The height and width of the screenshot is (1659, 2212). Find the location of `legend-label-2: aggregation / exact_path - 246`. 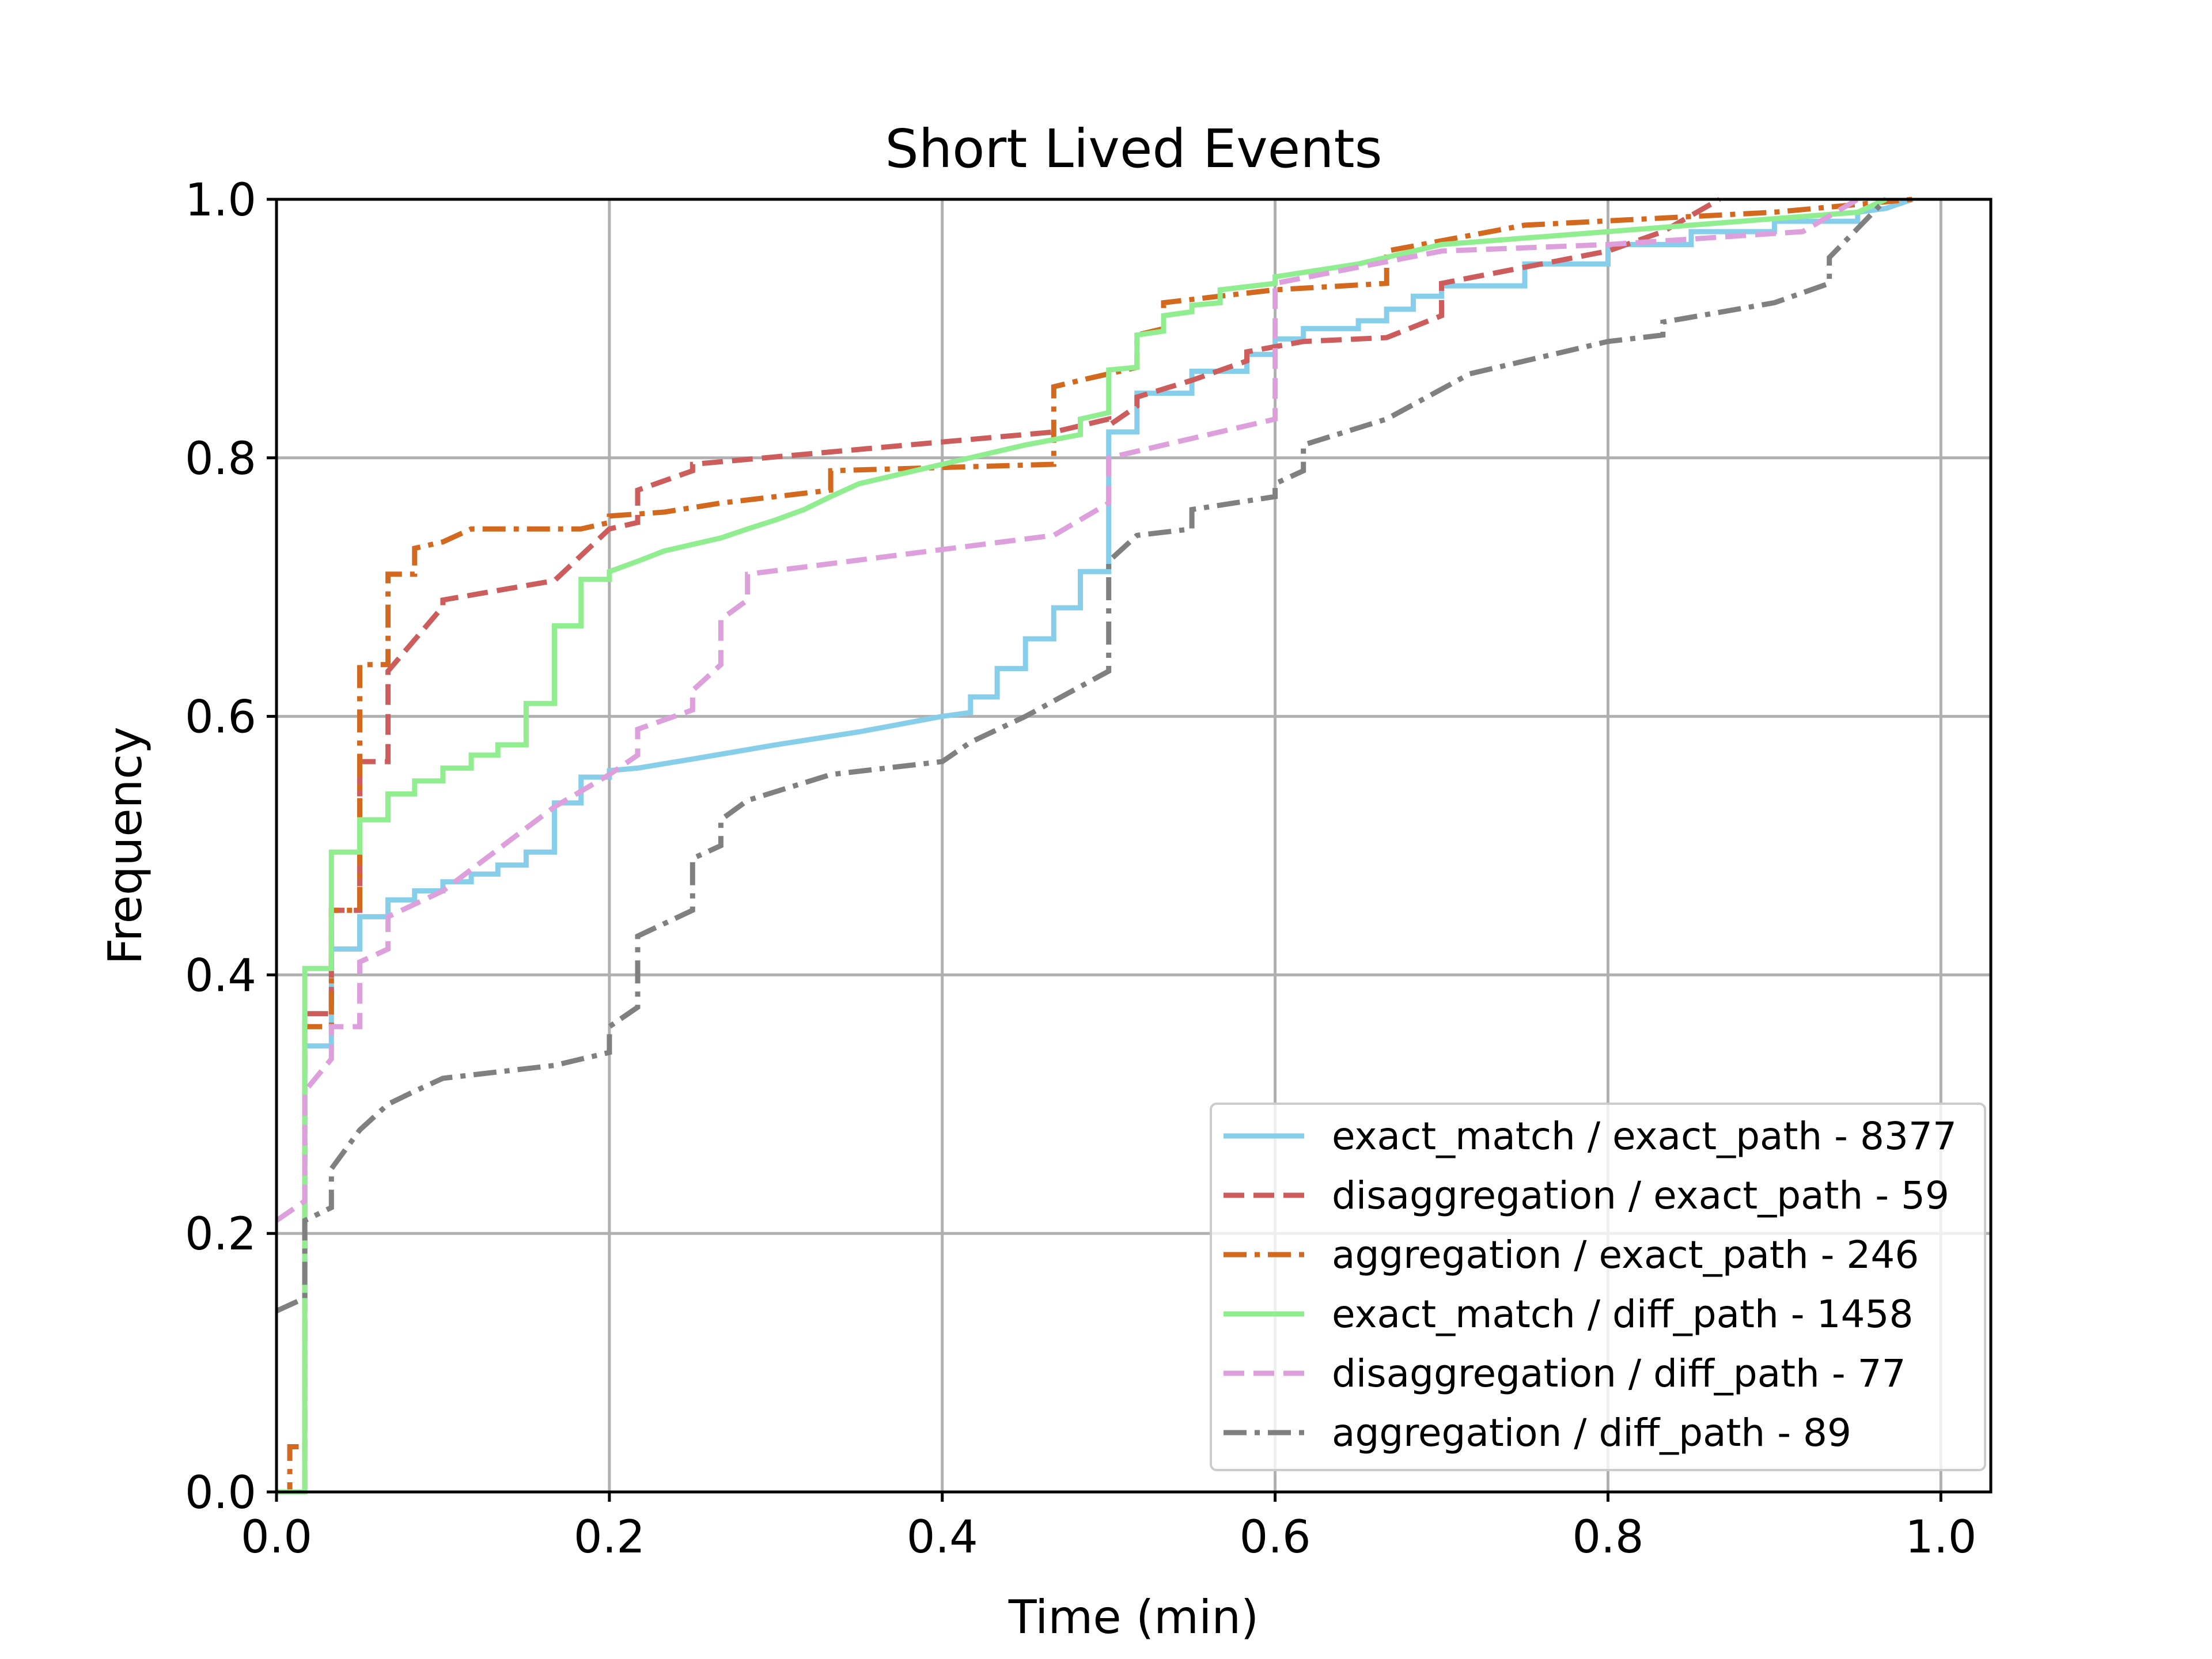

legend-label-2: aggregation / exact_path - 246 is located at coordinates (1625, 1255).